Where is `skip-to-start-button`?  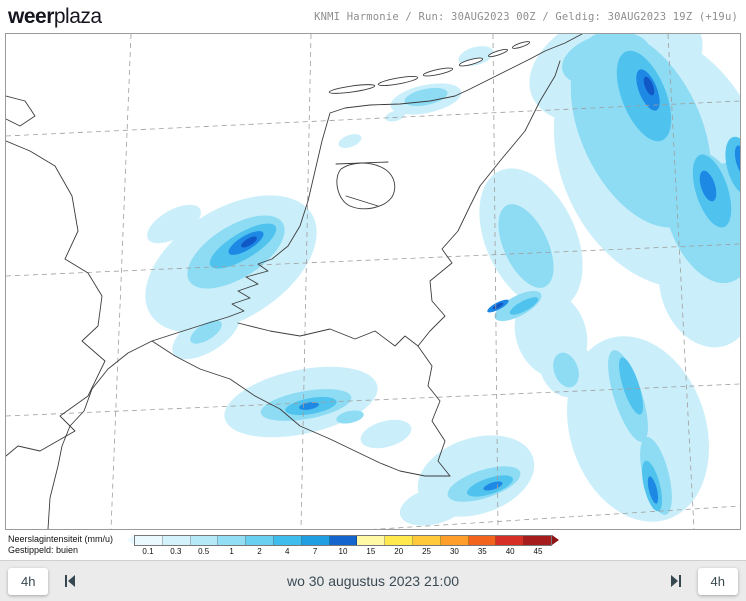
skip-to-start-button is located at coordinates (70, 581).